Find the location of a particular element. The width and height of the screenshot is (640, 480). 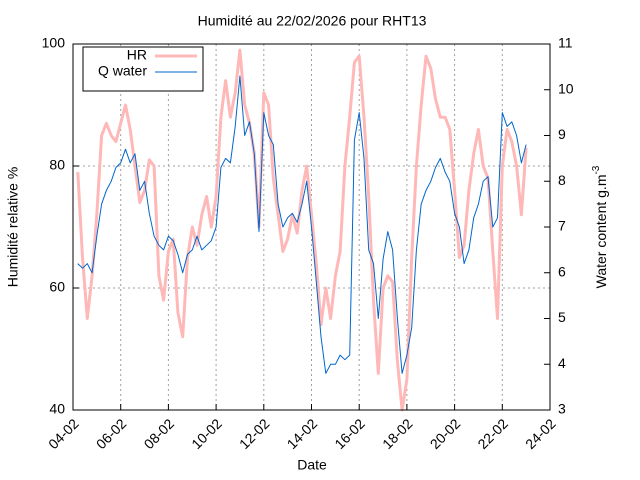

y-tick-label: 40 is located at coordinates (57, 409).